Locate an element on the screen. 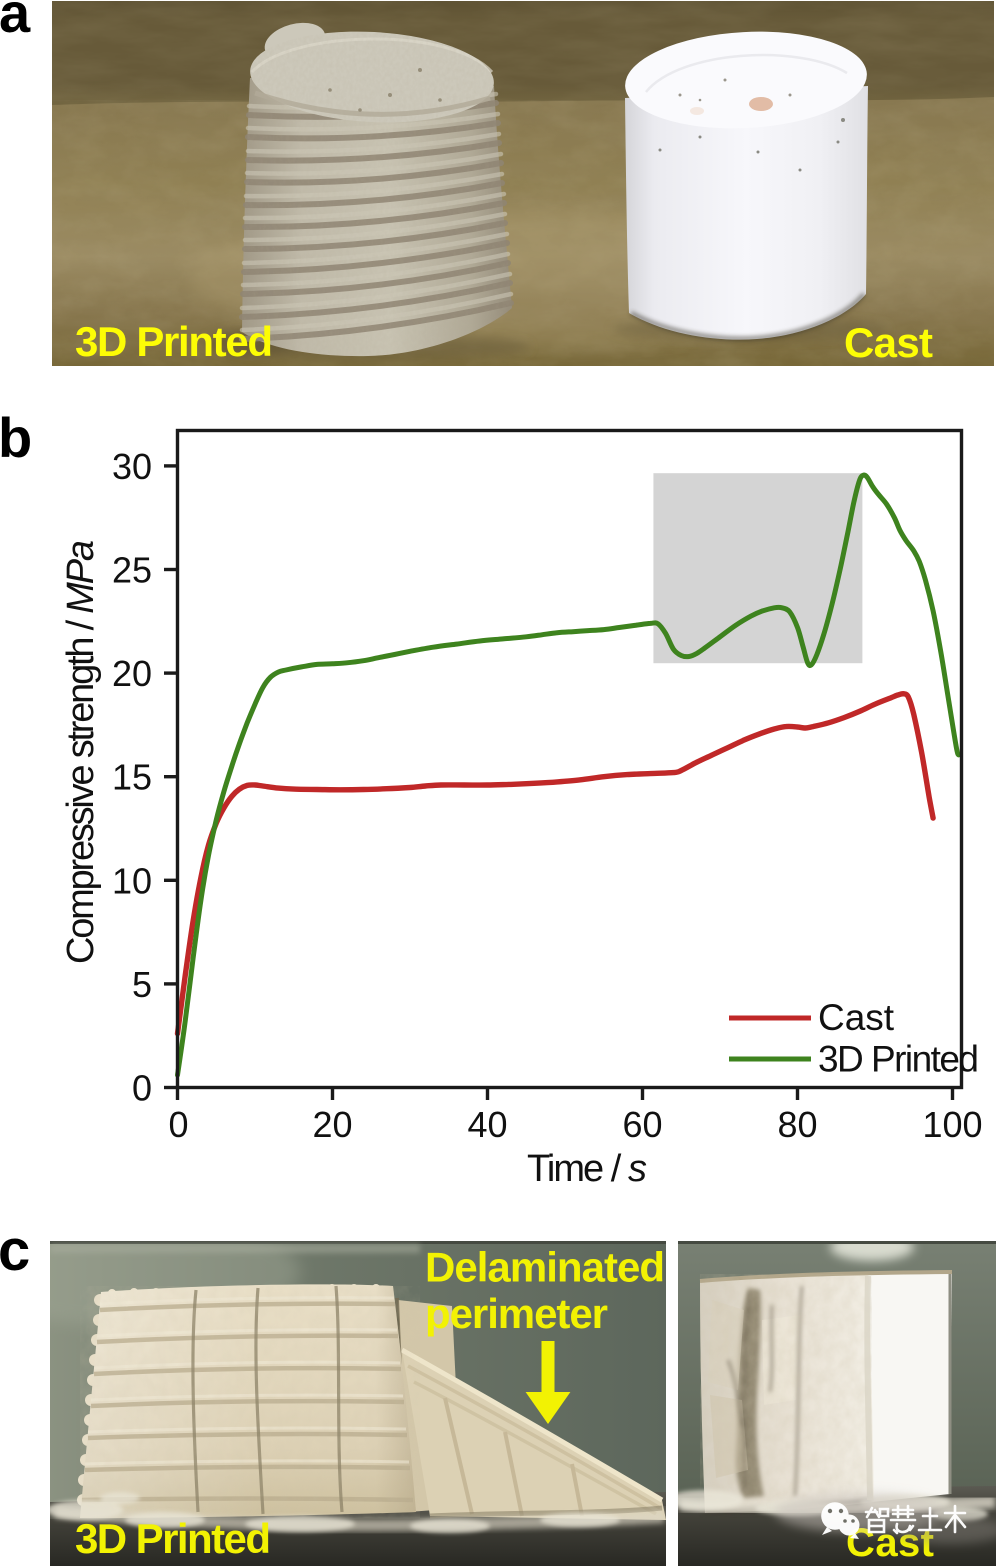 Image resolution: width=1000 pixels, height=1566 pixels. svg-text: Delaminated is located at coordinates (545, 1267).